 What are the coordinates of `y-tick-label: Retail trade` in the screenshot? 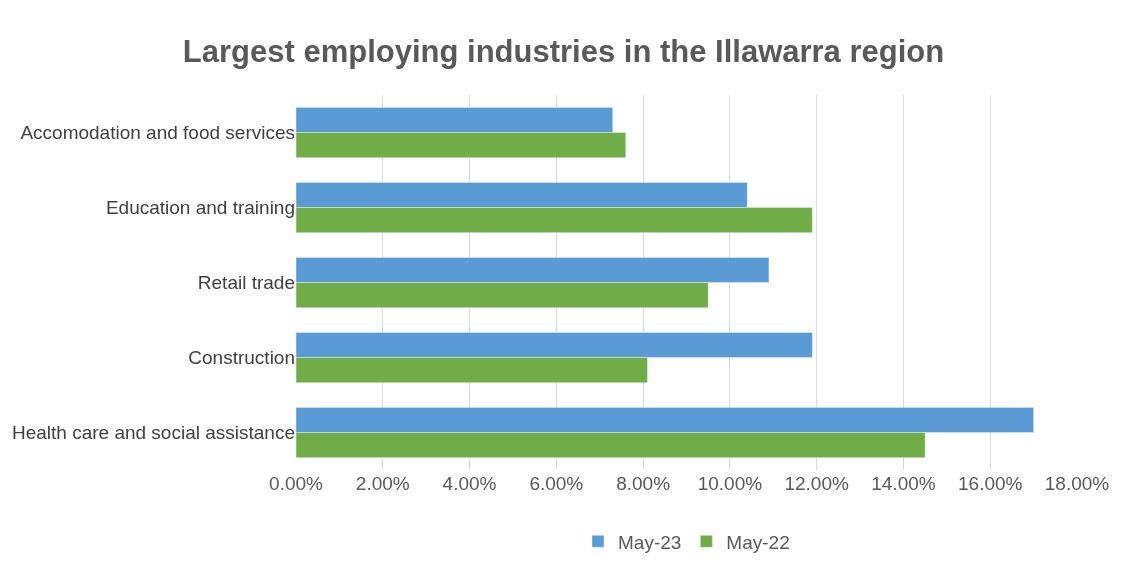 It's located at (246, 283).